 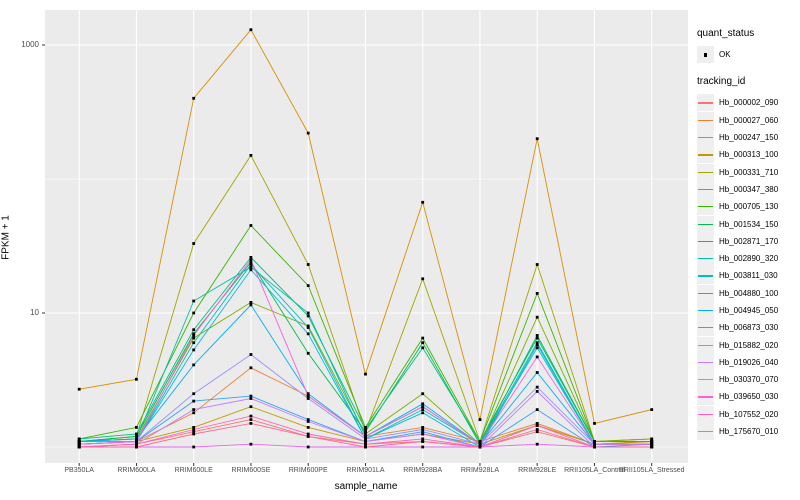 What do you see at coordinates (423, 470) in the screenshot?
I see `x-tick-label: RRIM928BA` at bounding box center [423, 470].